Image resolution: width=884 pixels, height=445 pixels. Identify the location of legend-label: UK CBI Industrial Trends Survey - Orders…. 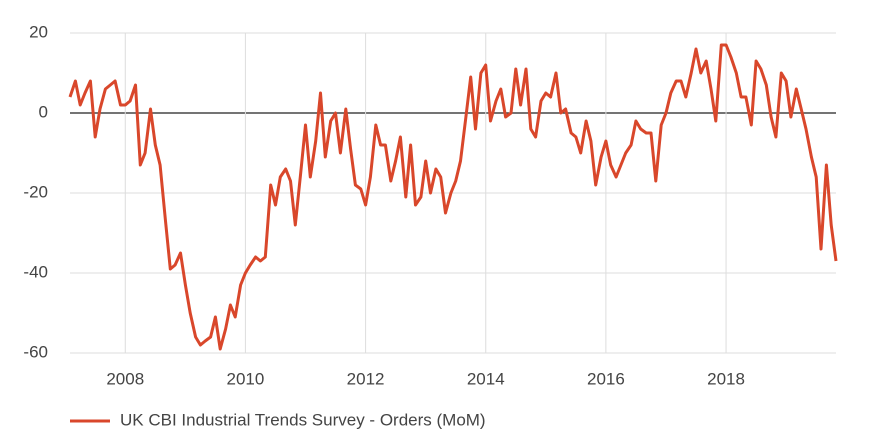
(303, 419).